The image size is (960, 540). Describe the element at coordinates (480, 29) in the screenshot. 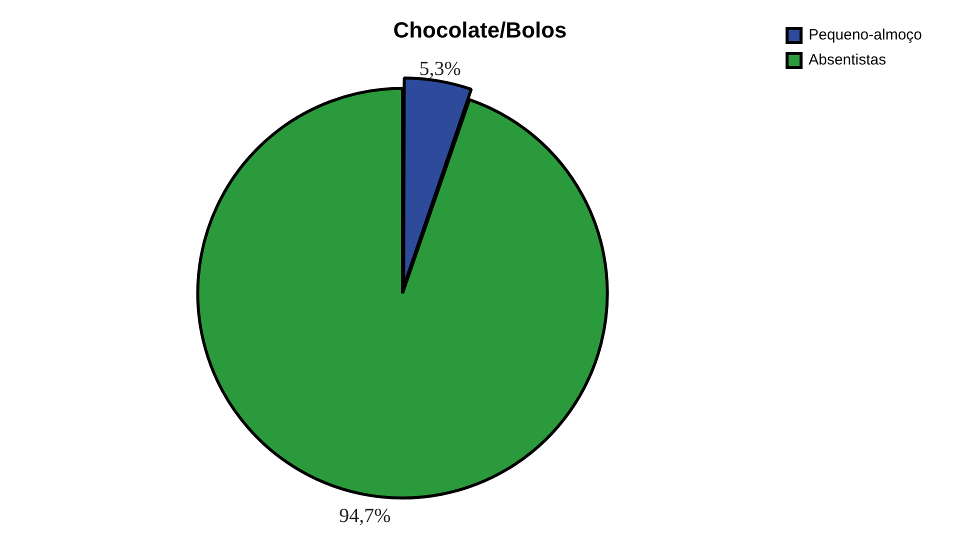

I see `chart-title: Chocolate/Bolos` at that location.